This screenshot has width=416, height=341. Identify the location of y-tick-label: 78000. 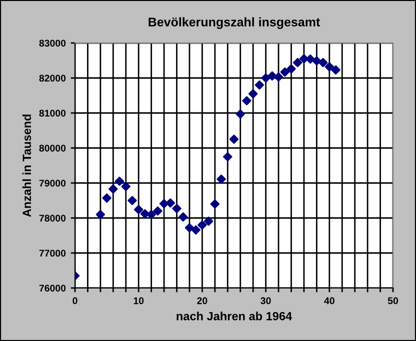
(52, 218).